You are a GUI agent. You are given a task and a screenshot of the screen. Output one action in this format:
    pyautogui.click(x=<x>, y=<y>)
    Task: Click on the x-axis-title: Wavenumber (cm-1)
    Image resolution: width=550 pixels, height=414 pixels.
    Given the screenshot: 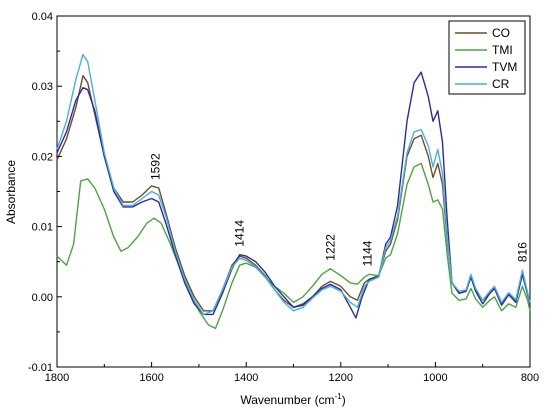 What is the action you would take?
    pyautogui.click(x=292, y=399)
    